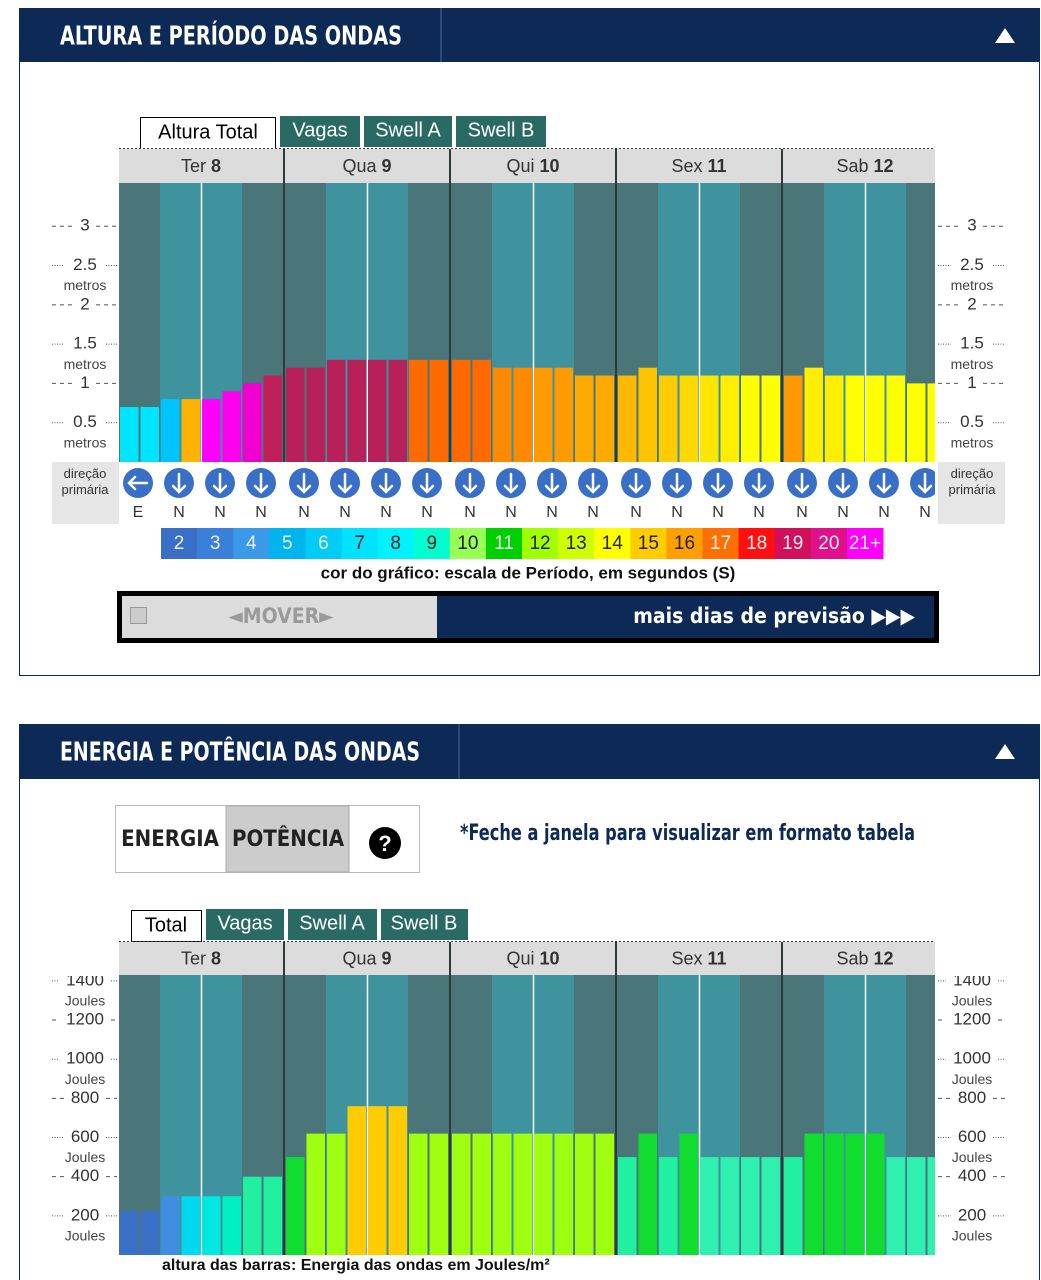 The width and height of the screenshot is (1041, 1280). What do you see at coordinates (166, 926) in the screenshot?
I see `tab-active` at bounding box center [166, 926].